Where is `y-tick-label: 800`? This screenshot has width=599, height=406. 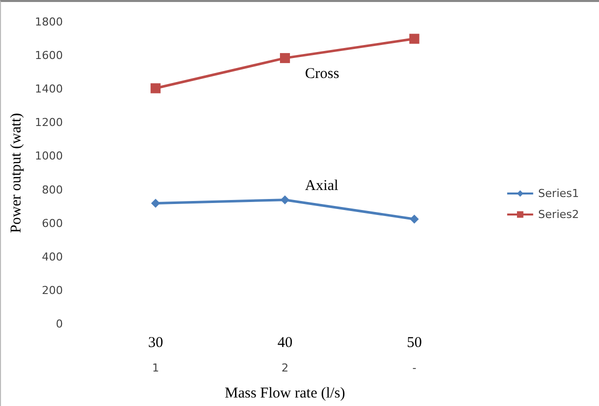 y-tick-label: 800 is located at coordinates (52, 189).